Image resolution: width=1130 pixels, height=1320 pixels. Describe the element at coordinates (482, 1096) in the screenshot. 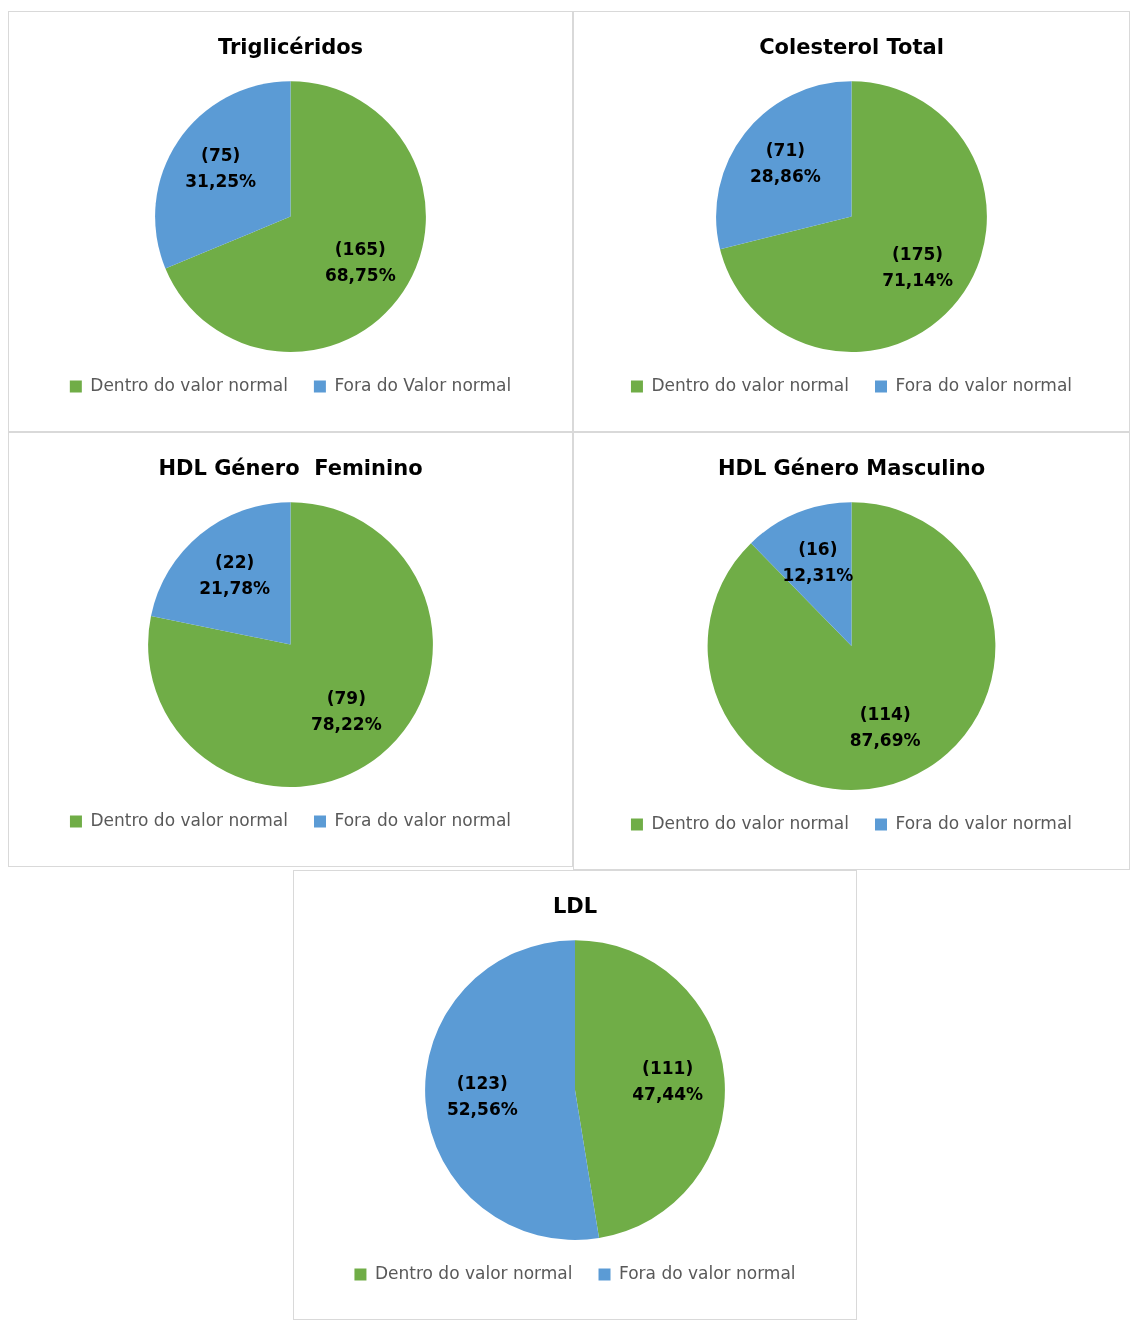

I see `data-label: (123) 52,56%` at that location.